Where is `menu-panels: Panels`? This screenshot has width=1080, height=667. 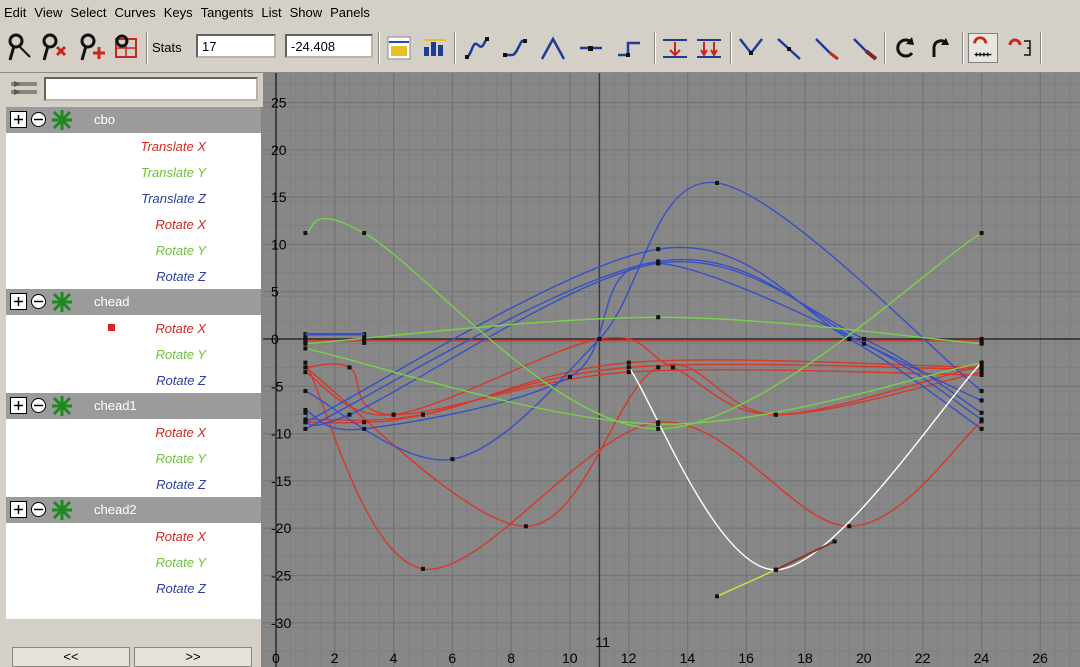 menu-panels: Panels is located at coordinates (350, 12).